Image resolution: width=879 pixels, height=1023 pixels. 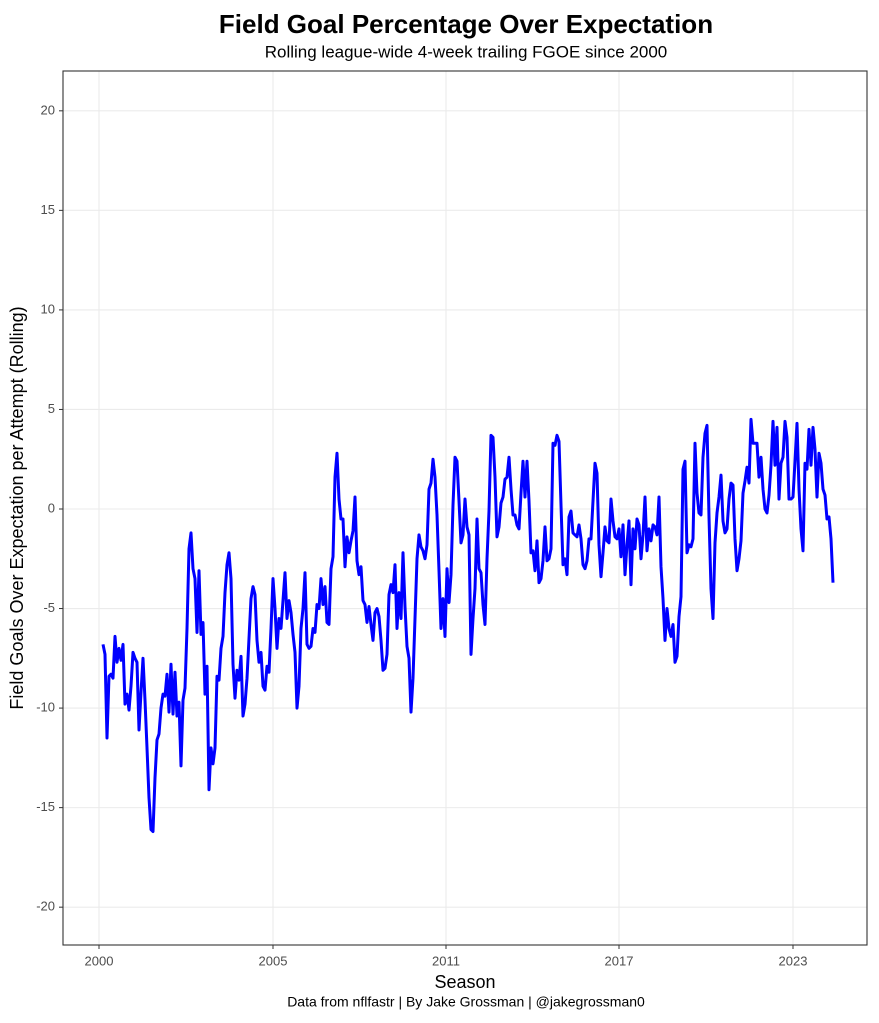 What do you see at coordinates (48, 109) in the screenshot?
I see `y-tick-label: 20` at bounding box center [48, 109].